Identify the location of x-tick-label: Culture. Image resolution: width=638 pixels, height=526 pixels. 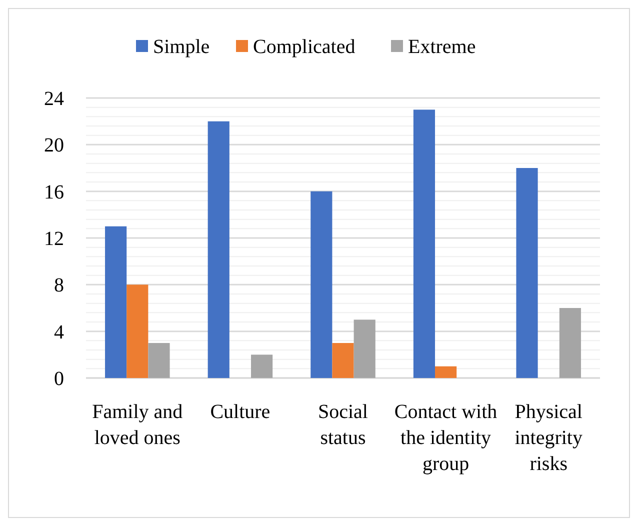
(240, 412).